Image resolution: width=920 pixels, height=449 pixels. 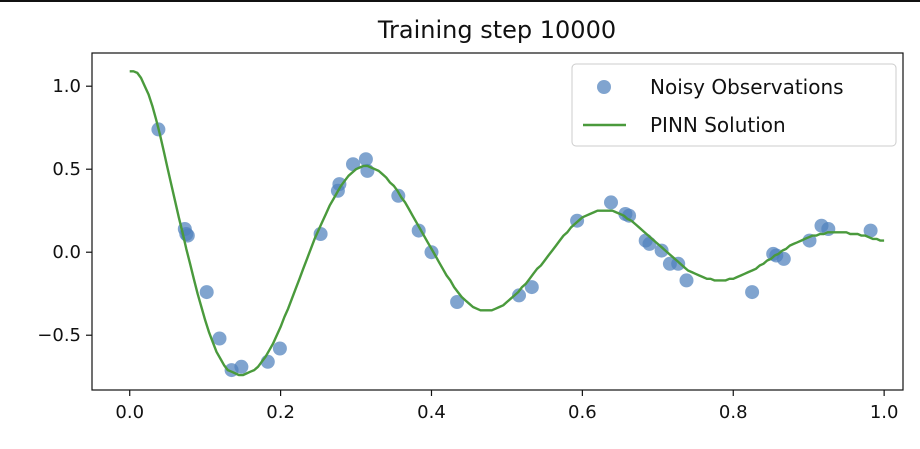 What do you see at coordinates (496, 30) in the screenshot?
I see `chart-title: Training step 10000` at bounding box center [496, 30].